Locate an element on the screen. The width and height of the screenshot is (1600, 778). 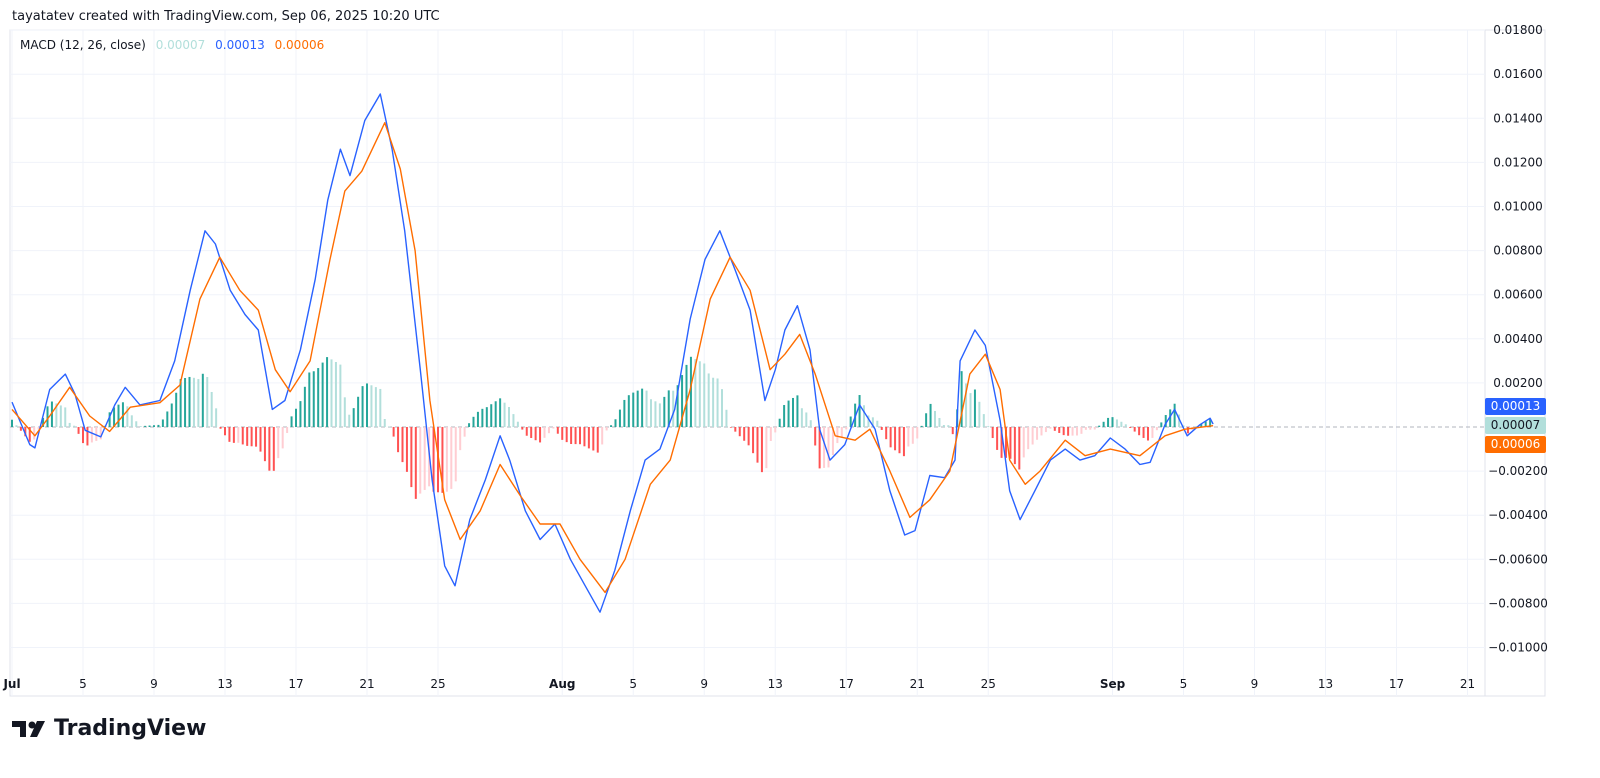
tradingview-logo: TradingView is located at coordinates (109, 728).